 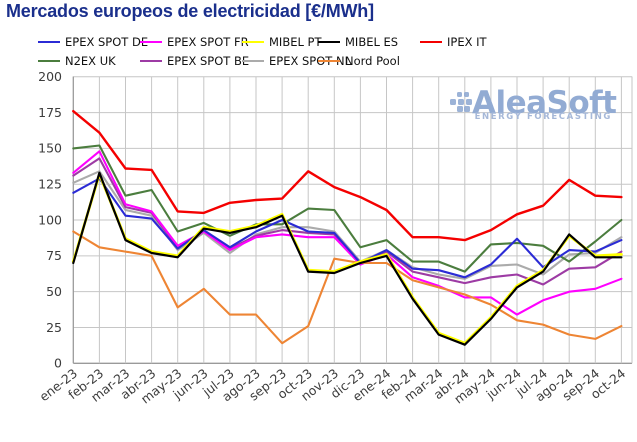 What do you see at coordinates (49, 42) in the screenshot?
I see `legend-swatch-epex-spot-de` at bounding box center [49, 42].